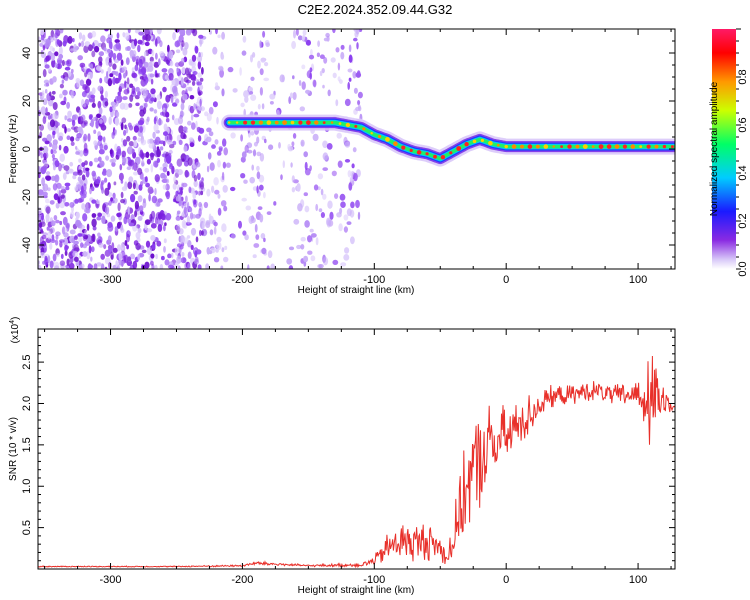 Image resolution: width=750 pixels, height=600 pixels. Describe the element at coordinates (27, 527) in the screenshot. I see `y-tick-label: 0.5` at that location.